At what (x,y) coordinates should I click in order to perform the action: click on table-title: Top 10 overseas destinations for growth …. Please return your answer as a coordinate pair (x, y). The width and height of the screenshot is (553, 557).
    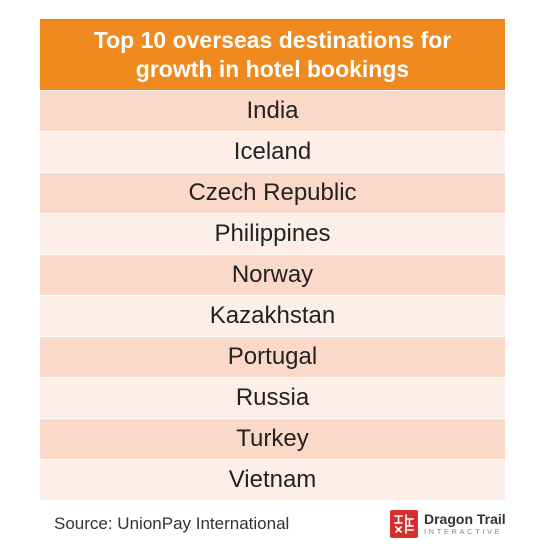
    Looking at the image, I should click on (272, 55).